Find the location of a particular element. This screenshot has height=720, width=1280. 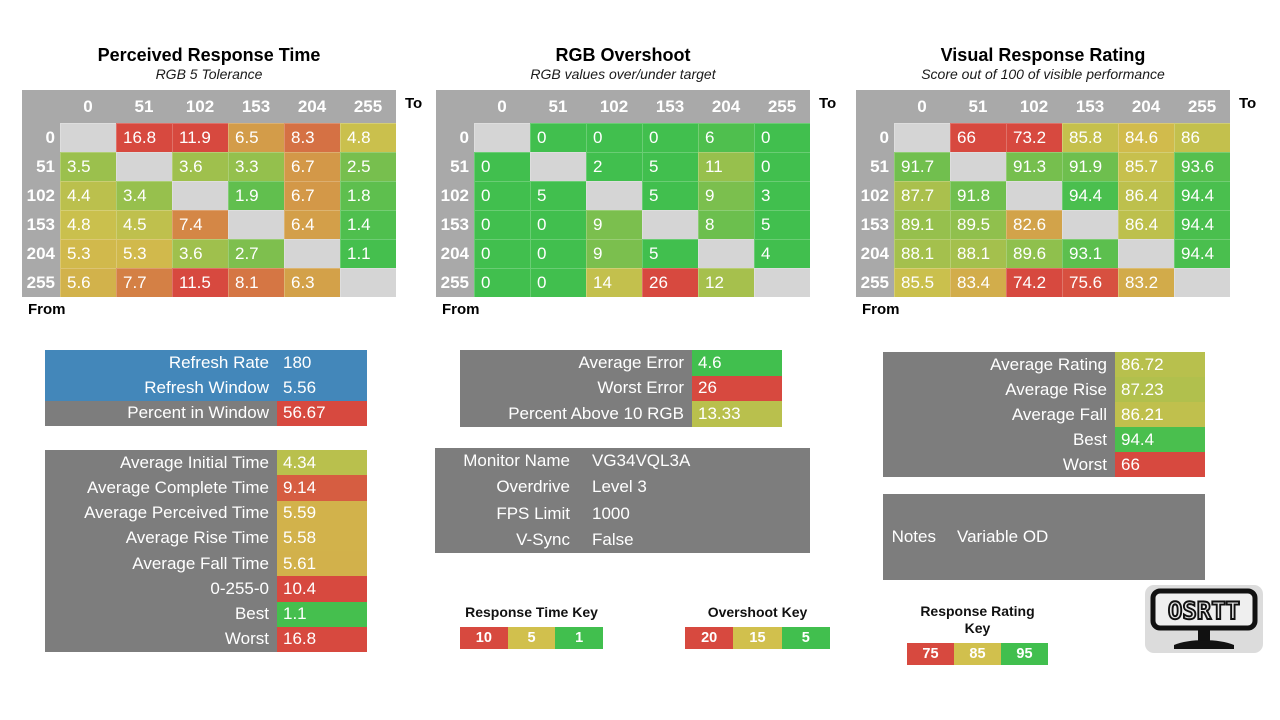

matrix-cell: 91.9 is located at coordinates (1090, 166).